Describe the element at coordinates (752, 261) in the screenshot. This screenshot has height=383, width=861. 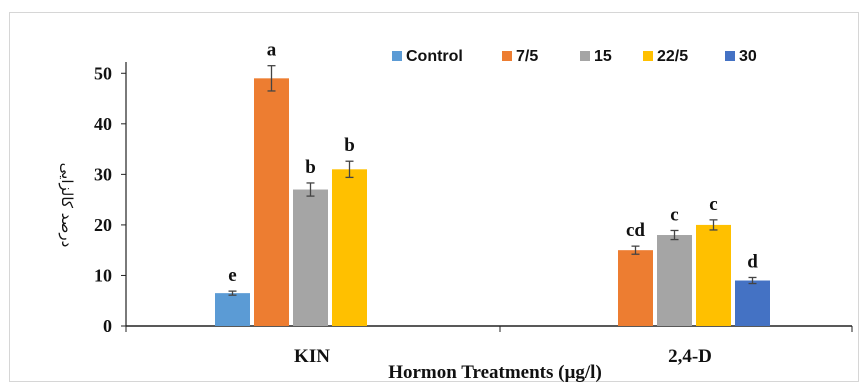
I see `significance-label: d` at that location.